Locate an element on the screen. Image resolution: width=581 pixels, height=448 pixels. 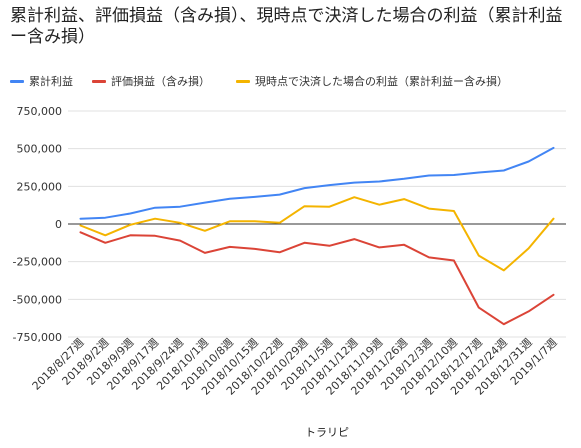
y-tick-label: 0 is located at coordinates (58, 224).